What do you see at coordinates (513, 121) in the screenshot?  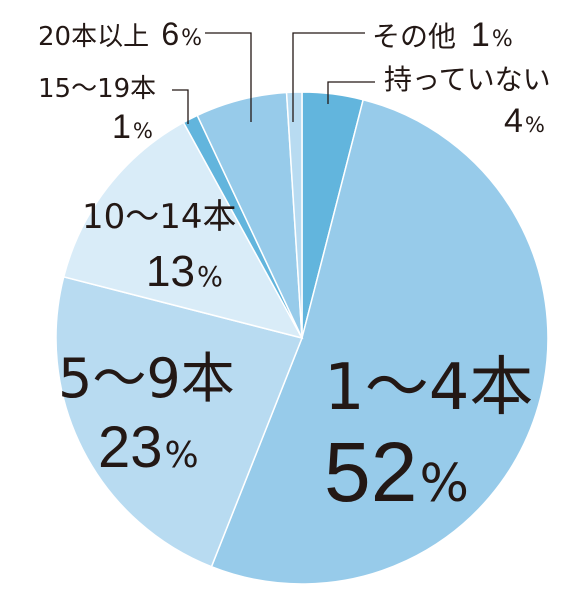 I see `slice-value-none-number: 4` at bounding box center [513, 121].